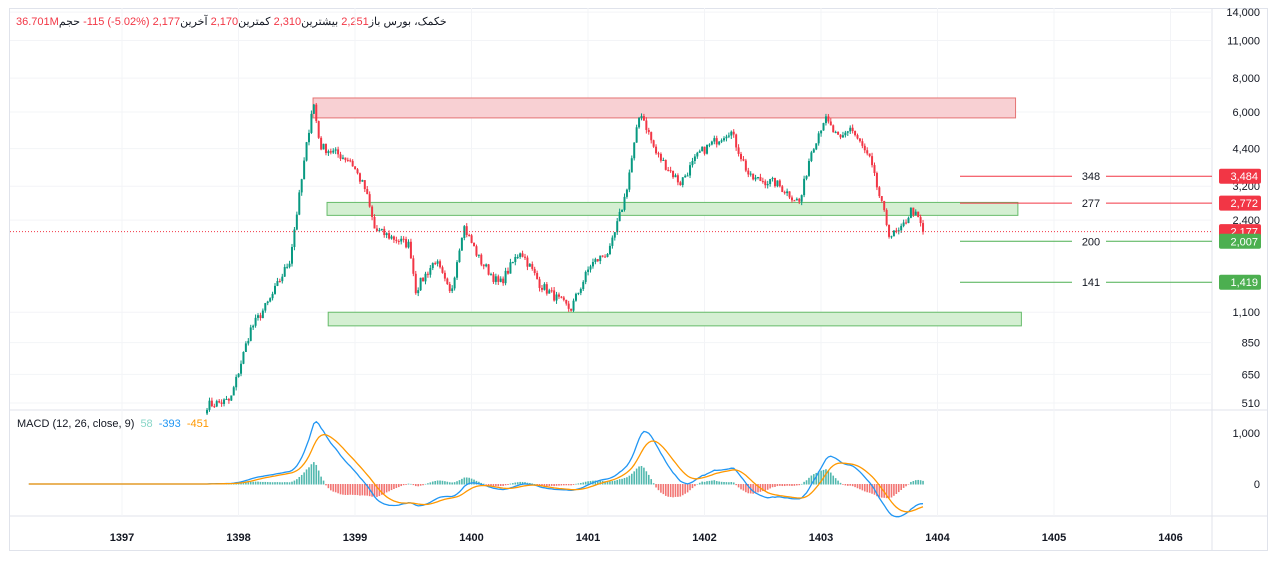 The width and height of the screenshot is (1280, 561). What do you see at coordinates (197, 424) in the screenshot?
I see `macd-signal-value: -451` at bounding box center [197, 424].